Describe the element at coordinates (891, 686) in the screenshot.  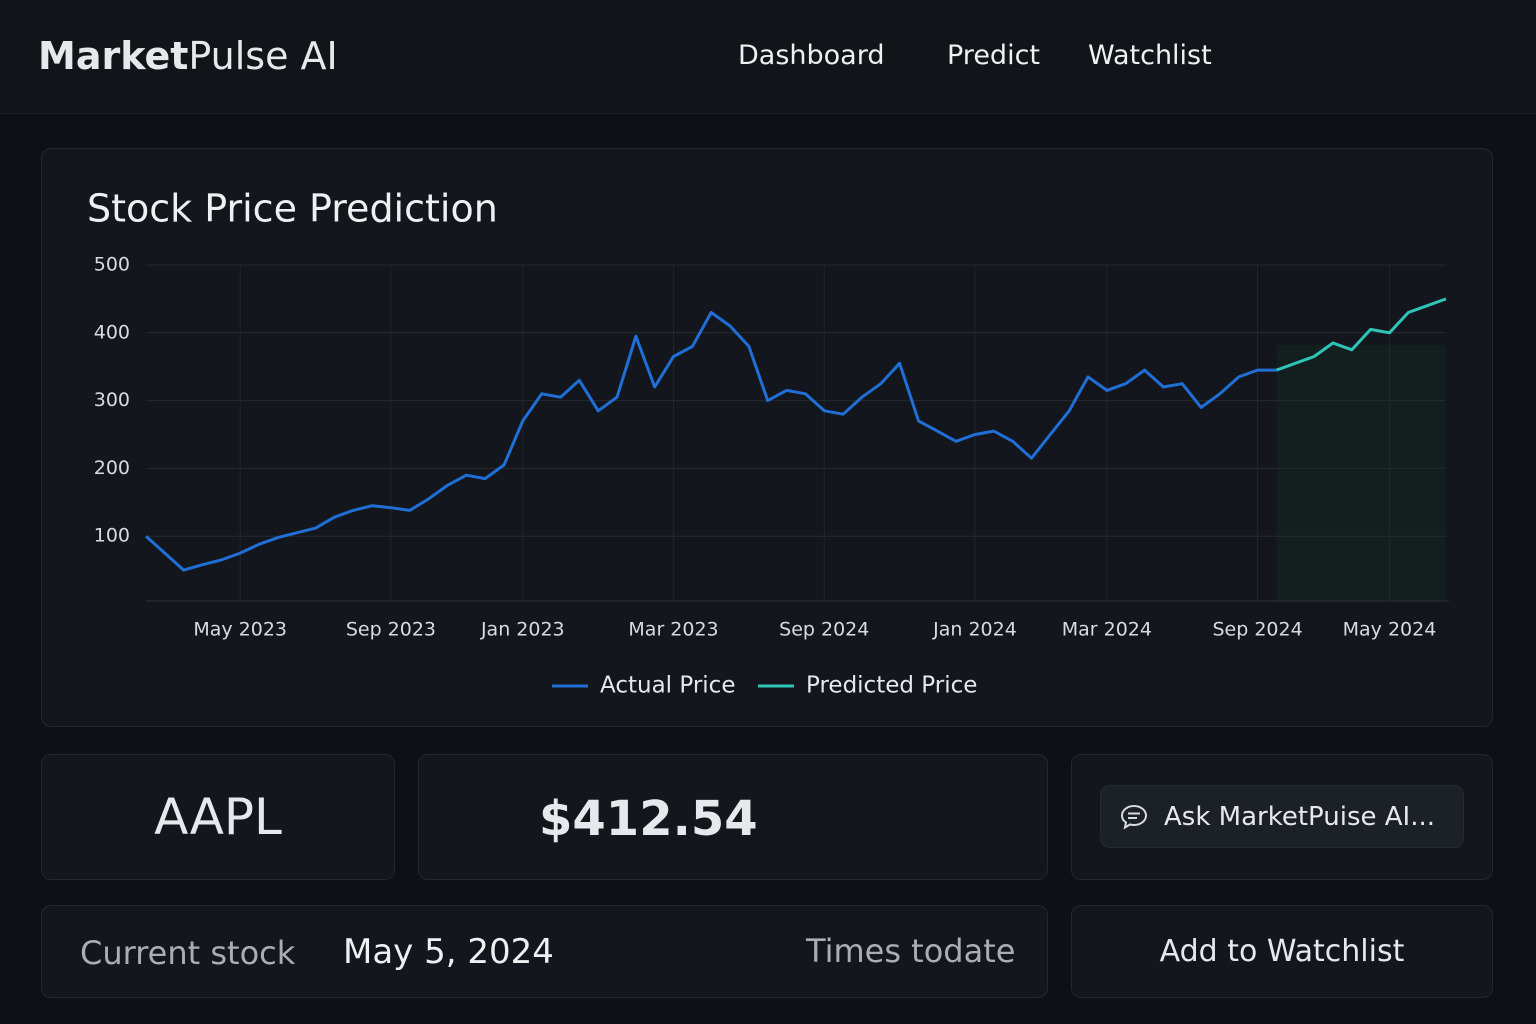
I see `legend-label: Predicted Price` at that location.